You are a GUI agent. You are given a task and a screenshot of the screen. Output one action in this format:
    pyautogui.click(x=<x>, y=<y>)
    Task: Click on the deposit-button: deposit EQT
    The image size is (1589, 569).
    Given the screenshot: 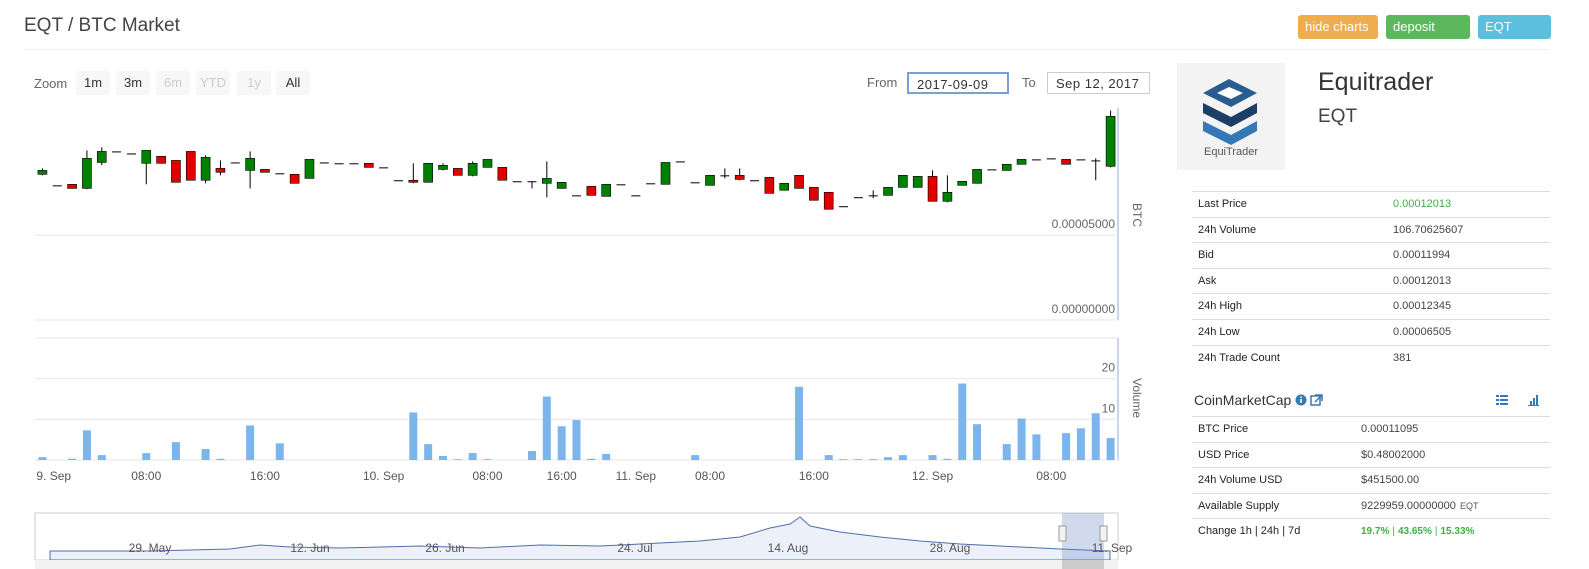 What is the action you would take?
    pyautogui.click(x=1428, y=36)
    